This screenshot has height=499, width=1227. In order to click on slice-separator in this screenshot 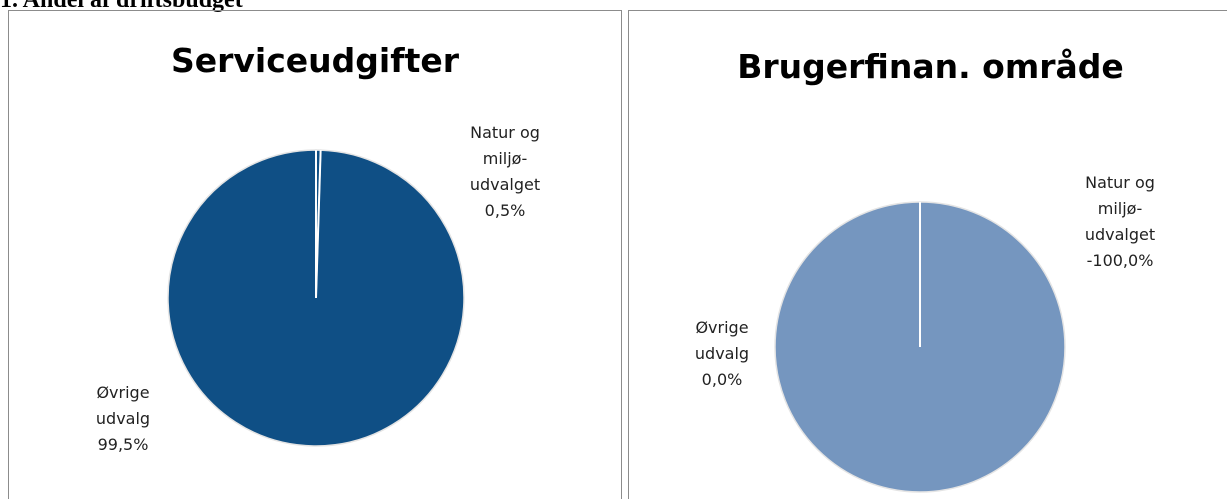, I will do `click(318, 224)`.